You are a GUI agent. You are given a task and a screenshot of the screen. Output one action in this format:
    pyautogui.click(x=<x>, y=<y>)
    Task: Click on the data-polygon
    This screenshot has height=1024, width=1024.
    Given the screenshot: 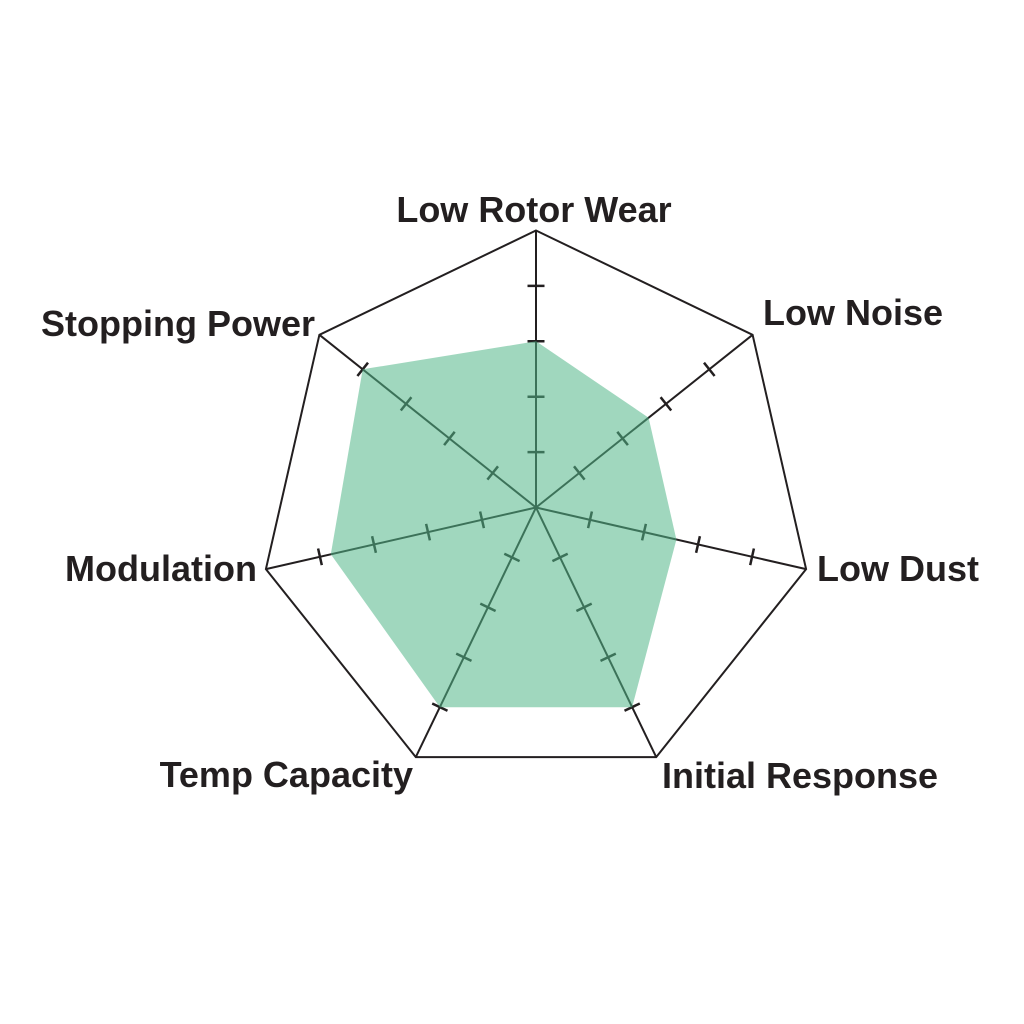 What is the action you would take?
    pyautogui.click(x=503, y=524)
    